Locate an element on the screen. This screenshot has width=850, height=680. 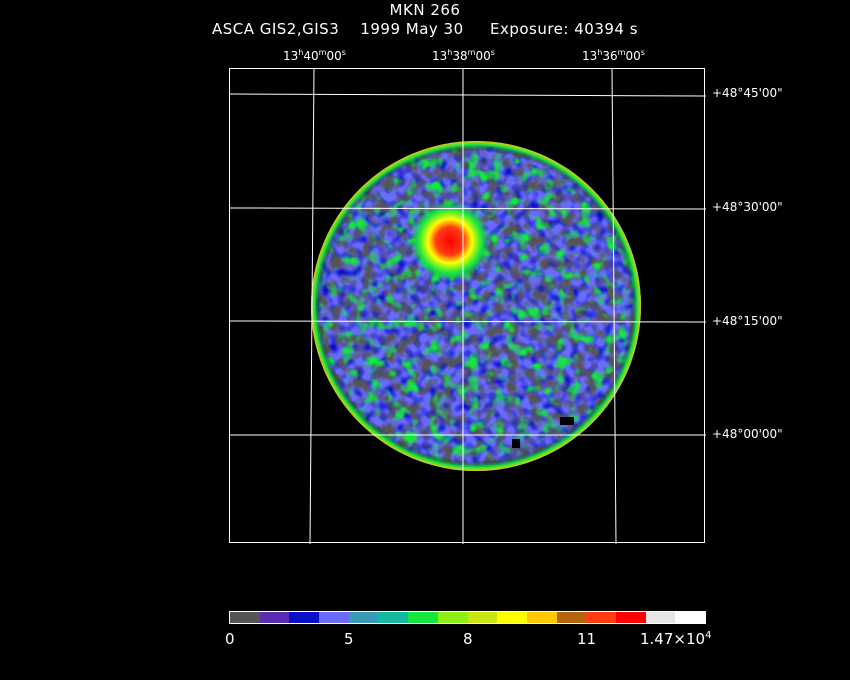
ra-tick-label: 13h40m00s is located at coordinates (314, 55).